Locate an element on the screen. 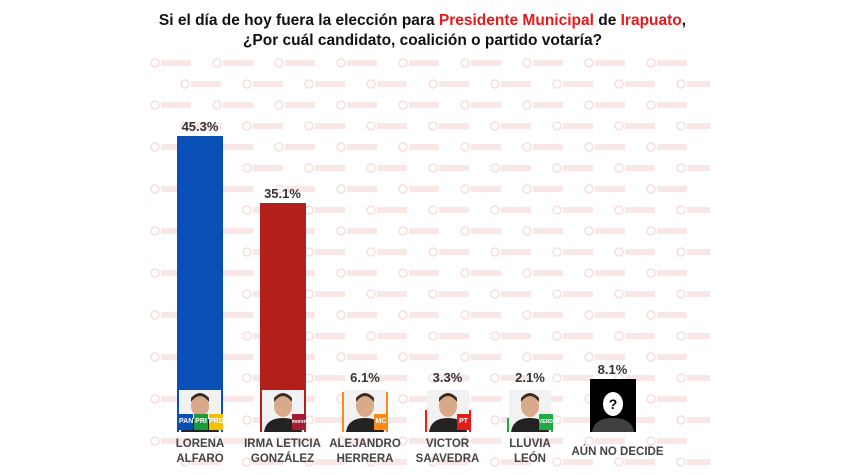 Image resolution: width=845 pixels, height=475 pixels. unknown-person-icon: ? is located at coordinates (612, 411).